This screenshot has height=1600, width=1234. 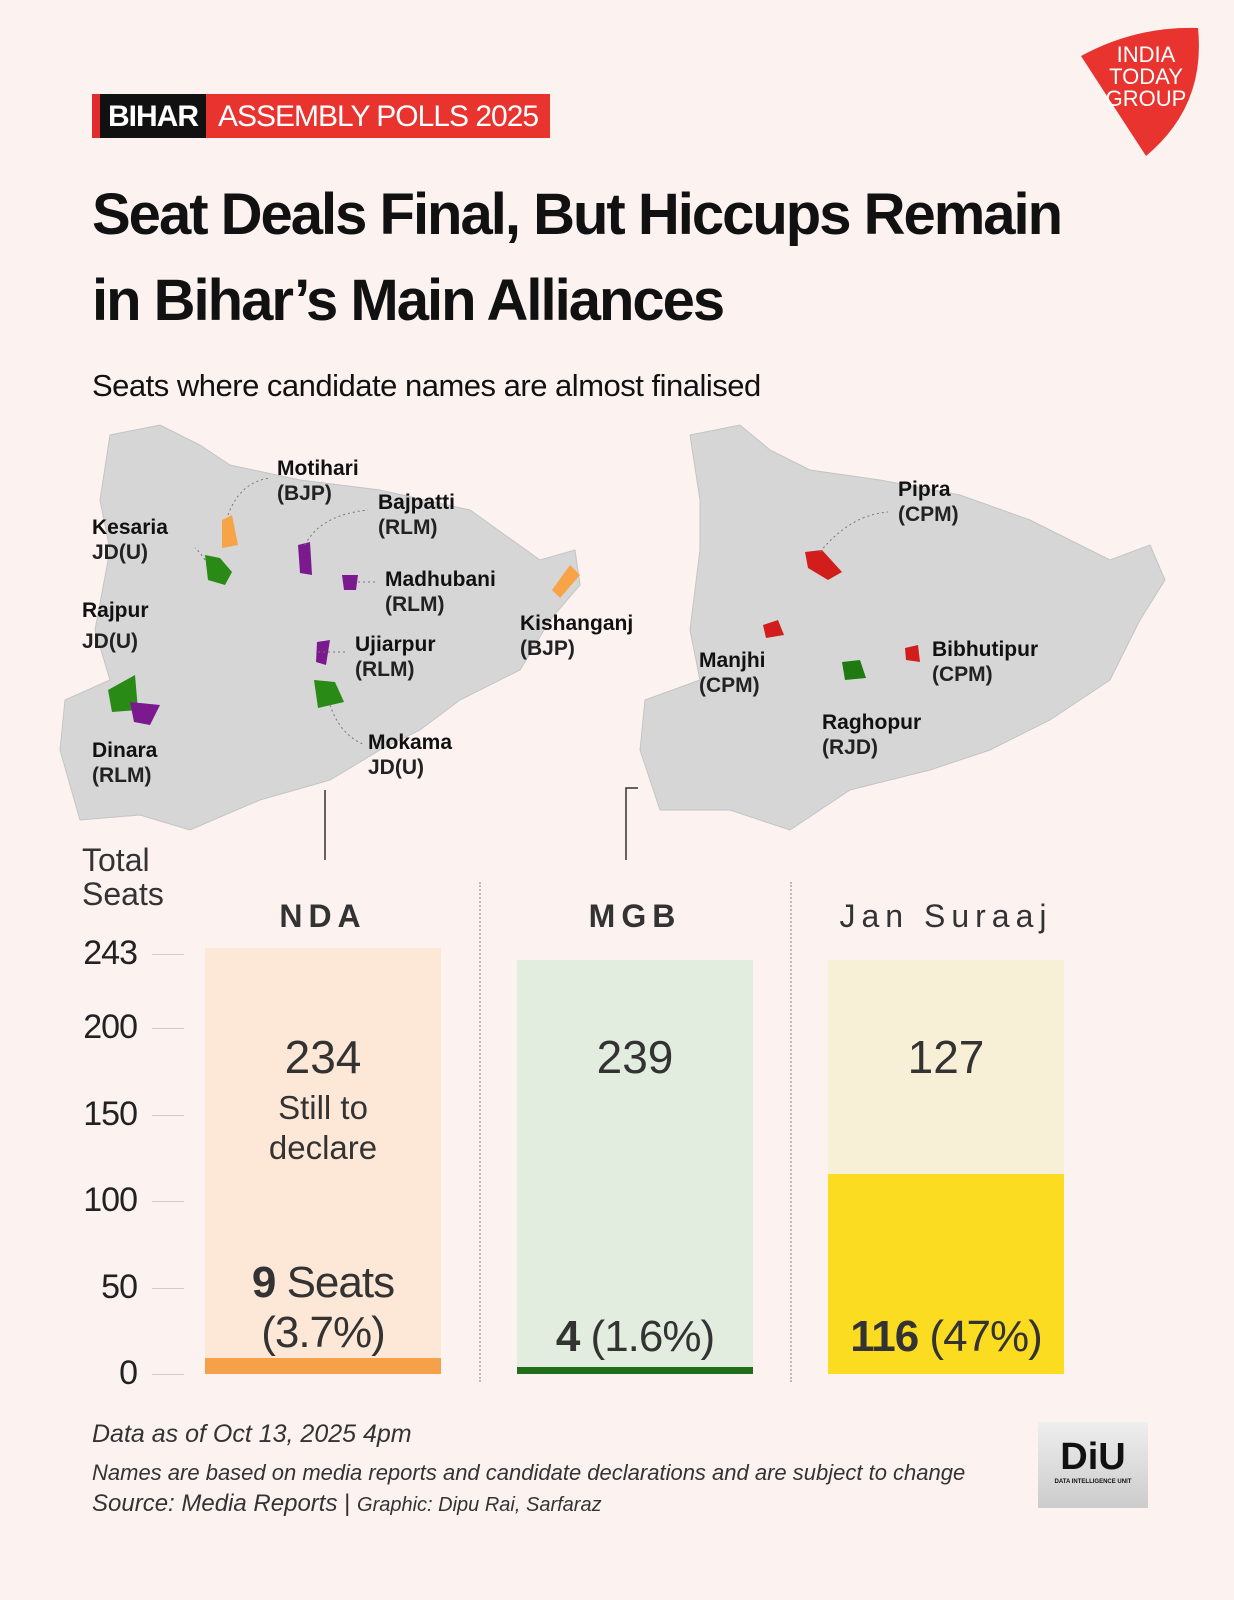 I want to click on seat-motihari, so click(x=230, y=531).